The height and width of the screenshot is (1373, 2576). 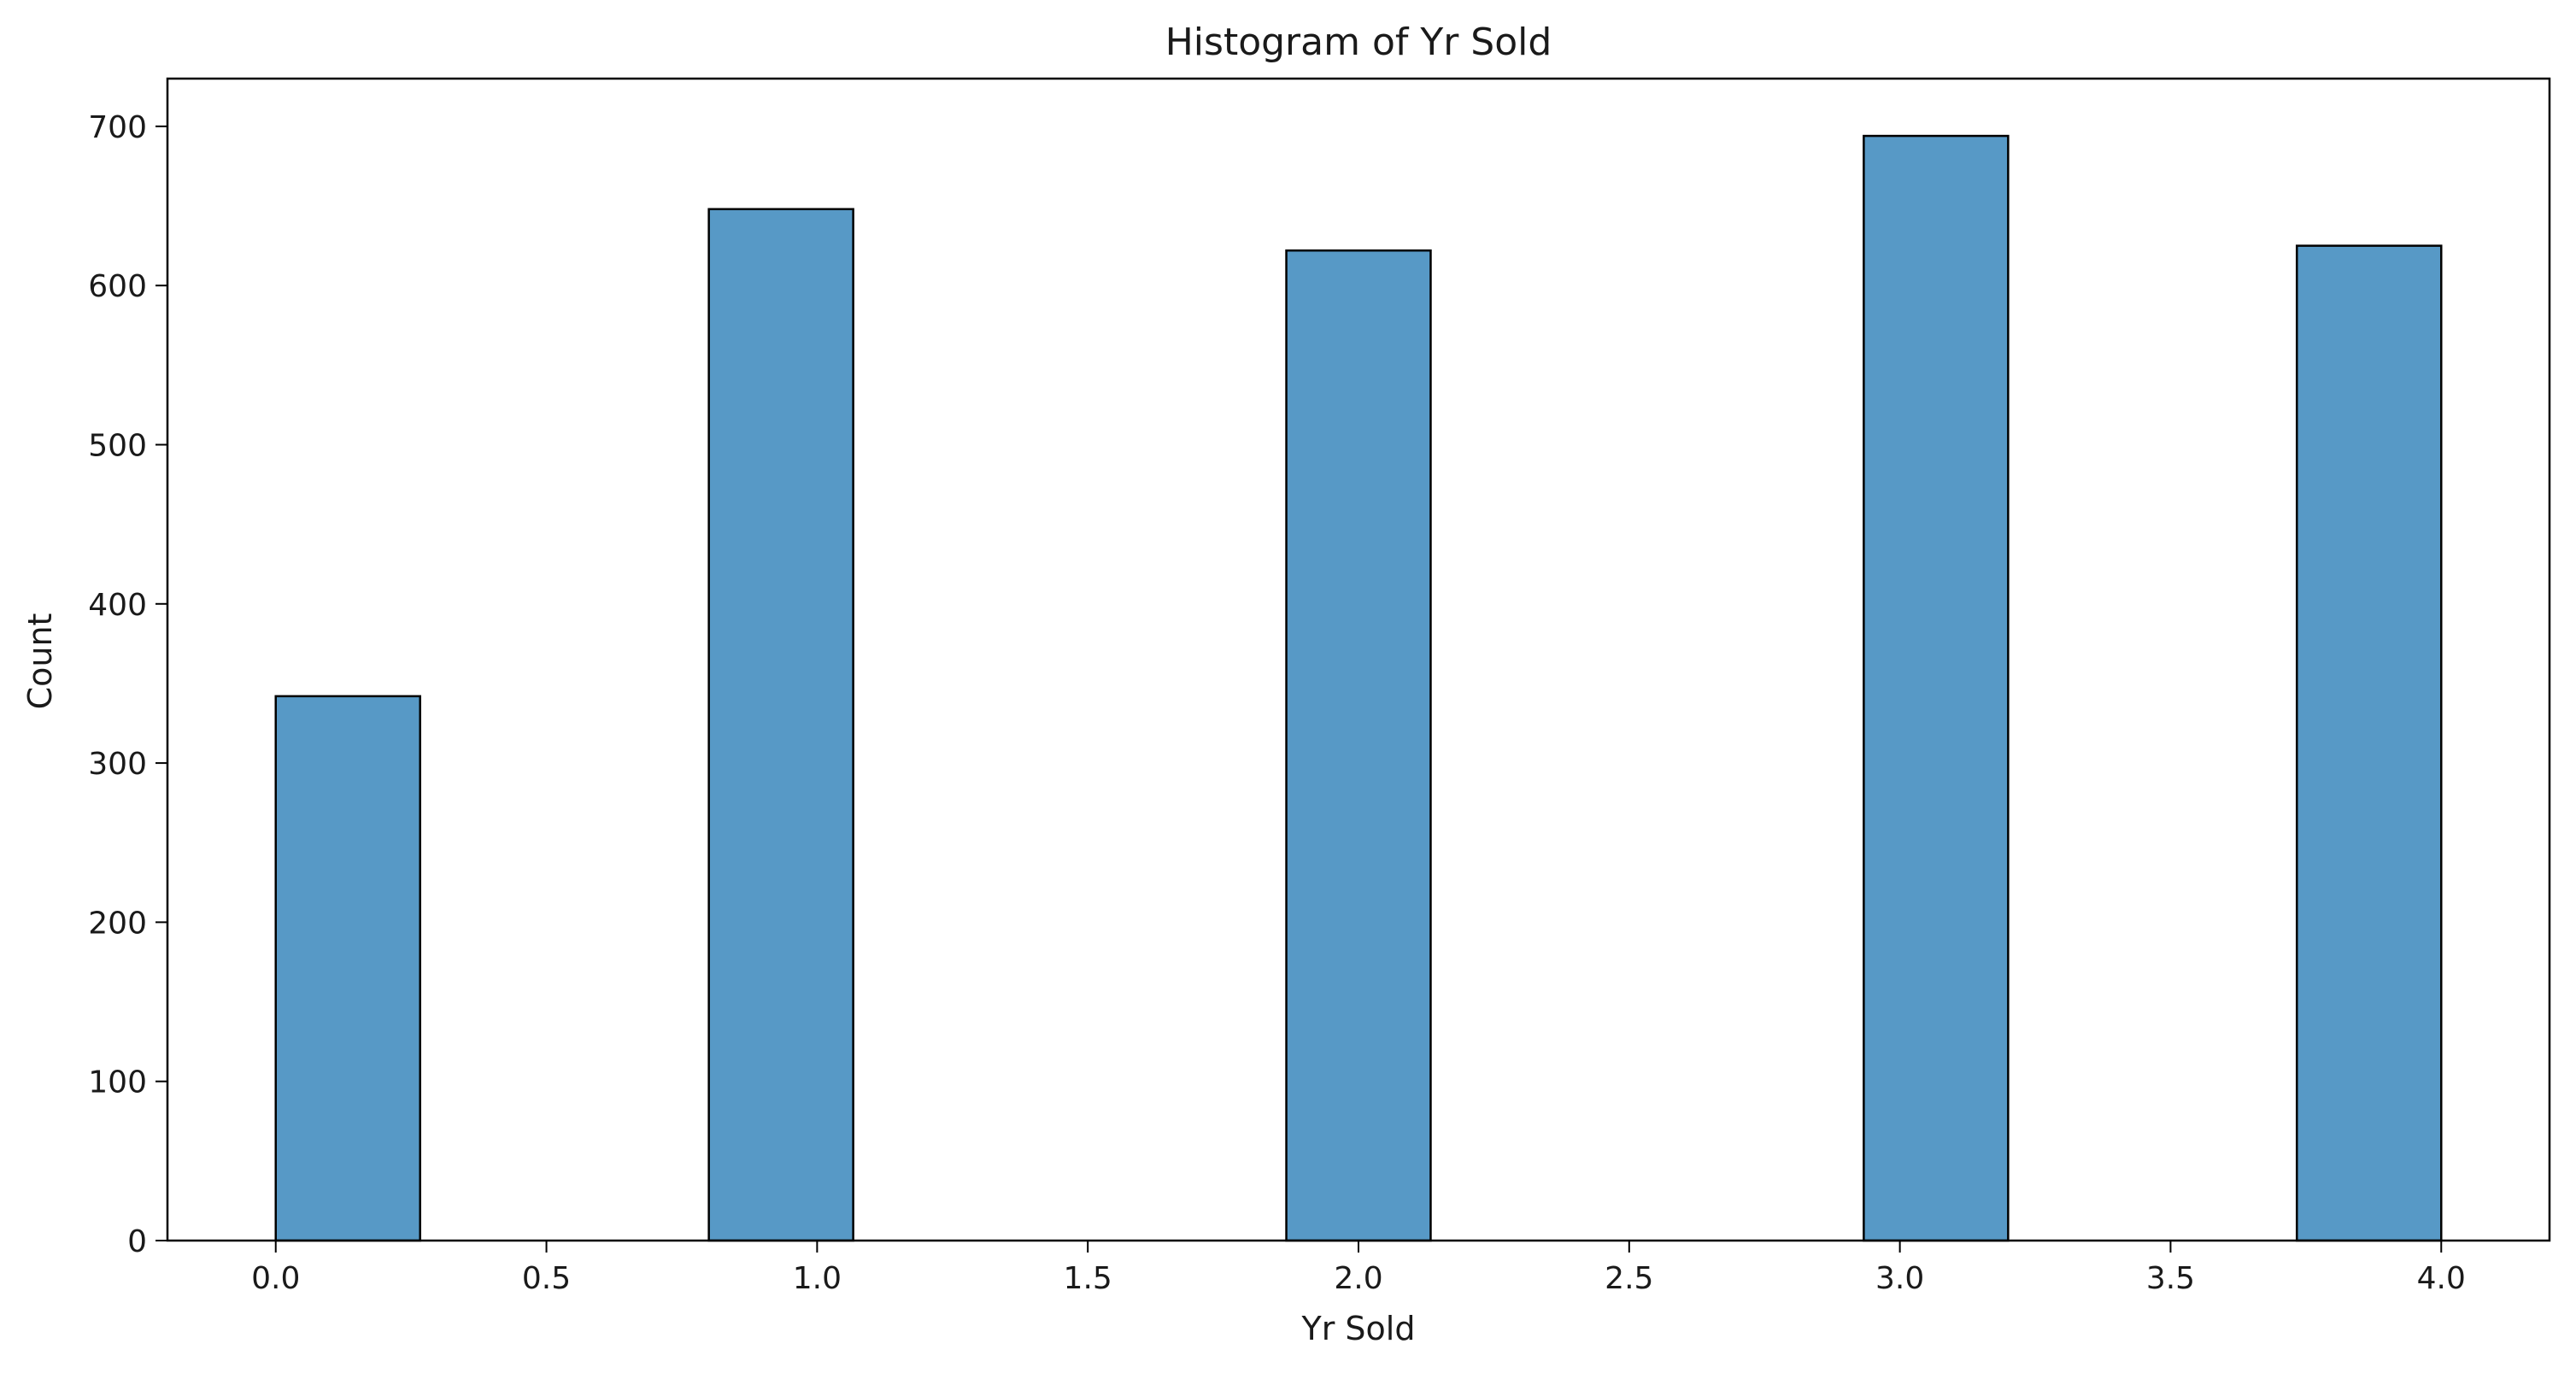 I want to click on y-tick-label: 700, so click(x=118, y=128).